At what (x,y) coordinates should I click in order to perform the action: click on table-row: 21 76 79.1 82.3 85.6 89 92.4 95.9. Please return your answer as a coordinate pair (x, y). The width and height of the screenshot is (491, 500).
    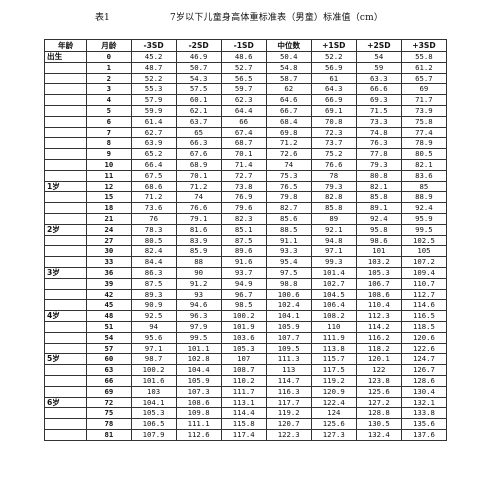
    Looking at the image, I should click on (245, 218).